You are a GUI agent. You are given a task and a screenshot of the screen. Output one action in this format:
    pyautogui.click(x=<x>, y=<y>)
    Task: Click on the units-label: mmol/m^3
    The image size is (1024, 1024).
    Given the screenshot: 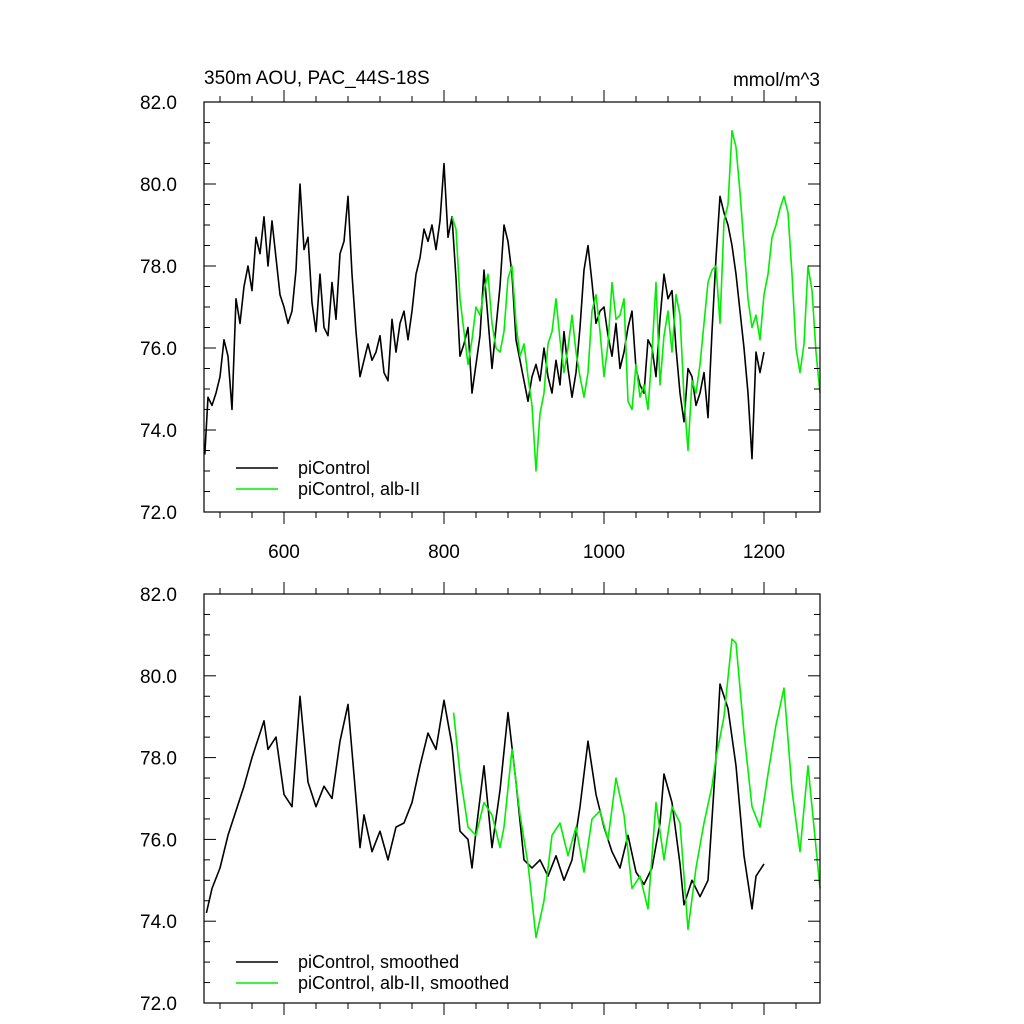 What is the action you would take?
    pyautogui.click(x=776, y=80)
    